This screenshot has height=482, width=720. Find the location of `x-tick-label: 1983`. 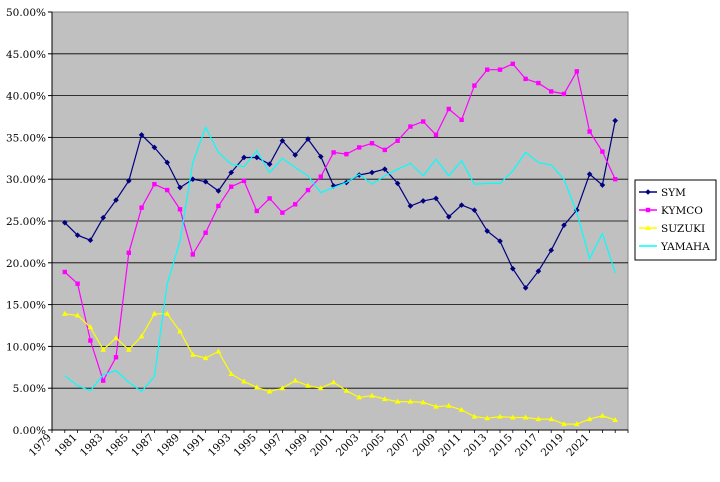

x-tick-label: 1983 is located at coordinates (91, 445).